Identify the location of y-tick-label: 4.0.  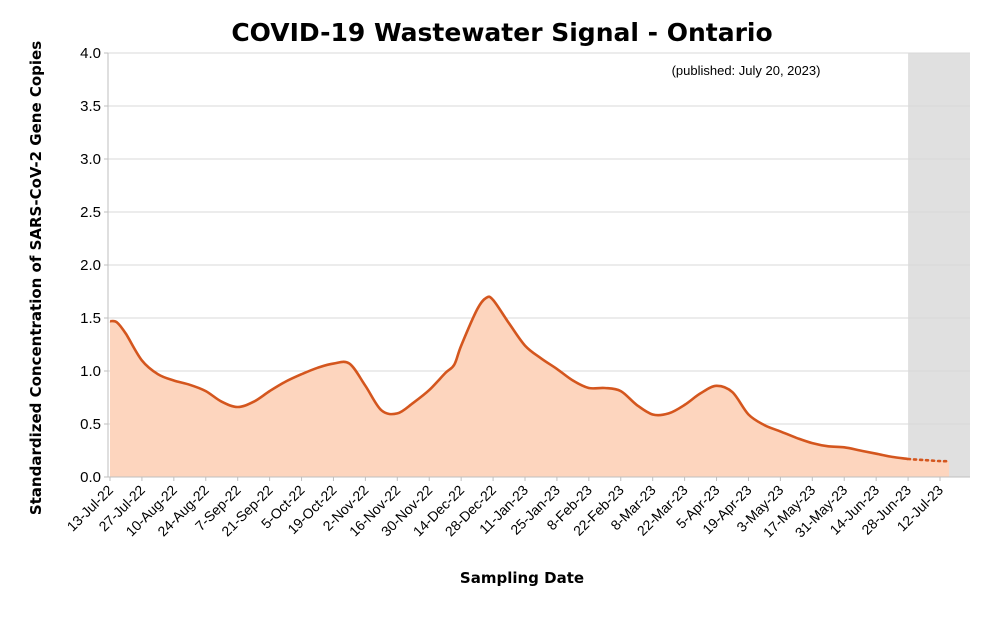
(90, 53).